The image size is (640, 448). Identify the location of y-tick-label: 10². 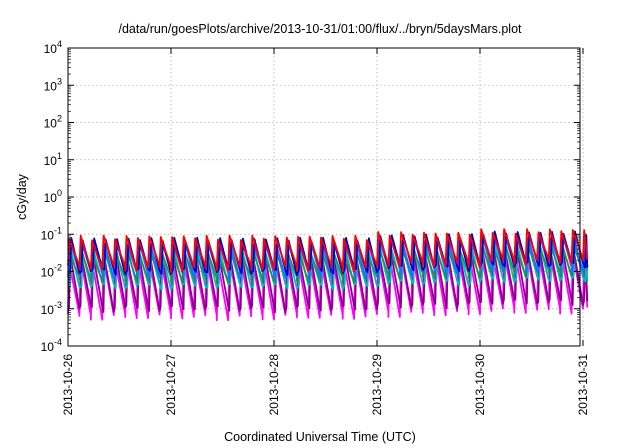
(53, 122).